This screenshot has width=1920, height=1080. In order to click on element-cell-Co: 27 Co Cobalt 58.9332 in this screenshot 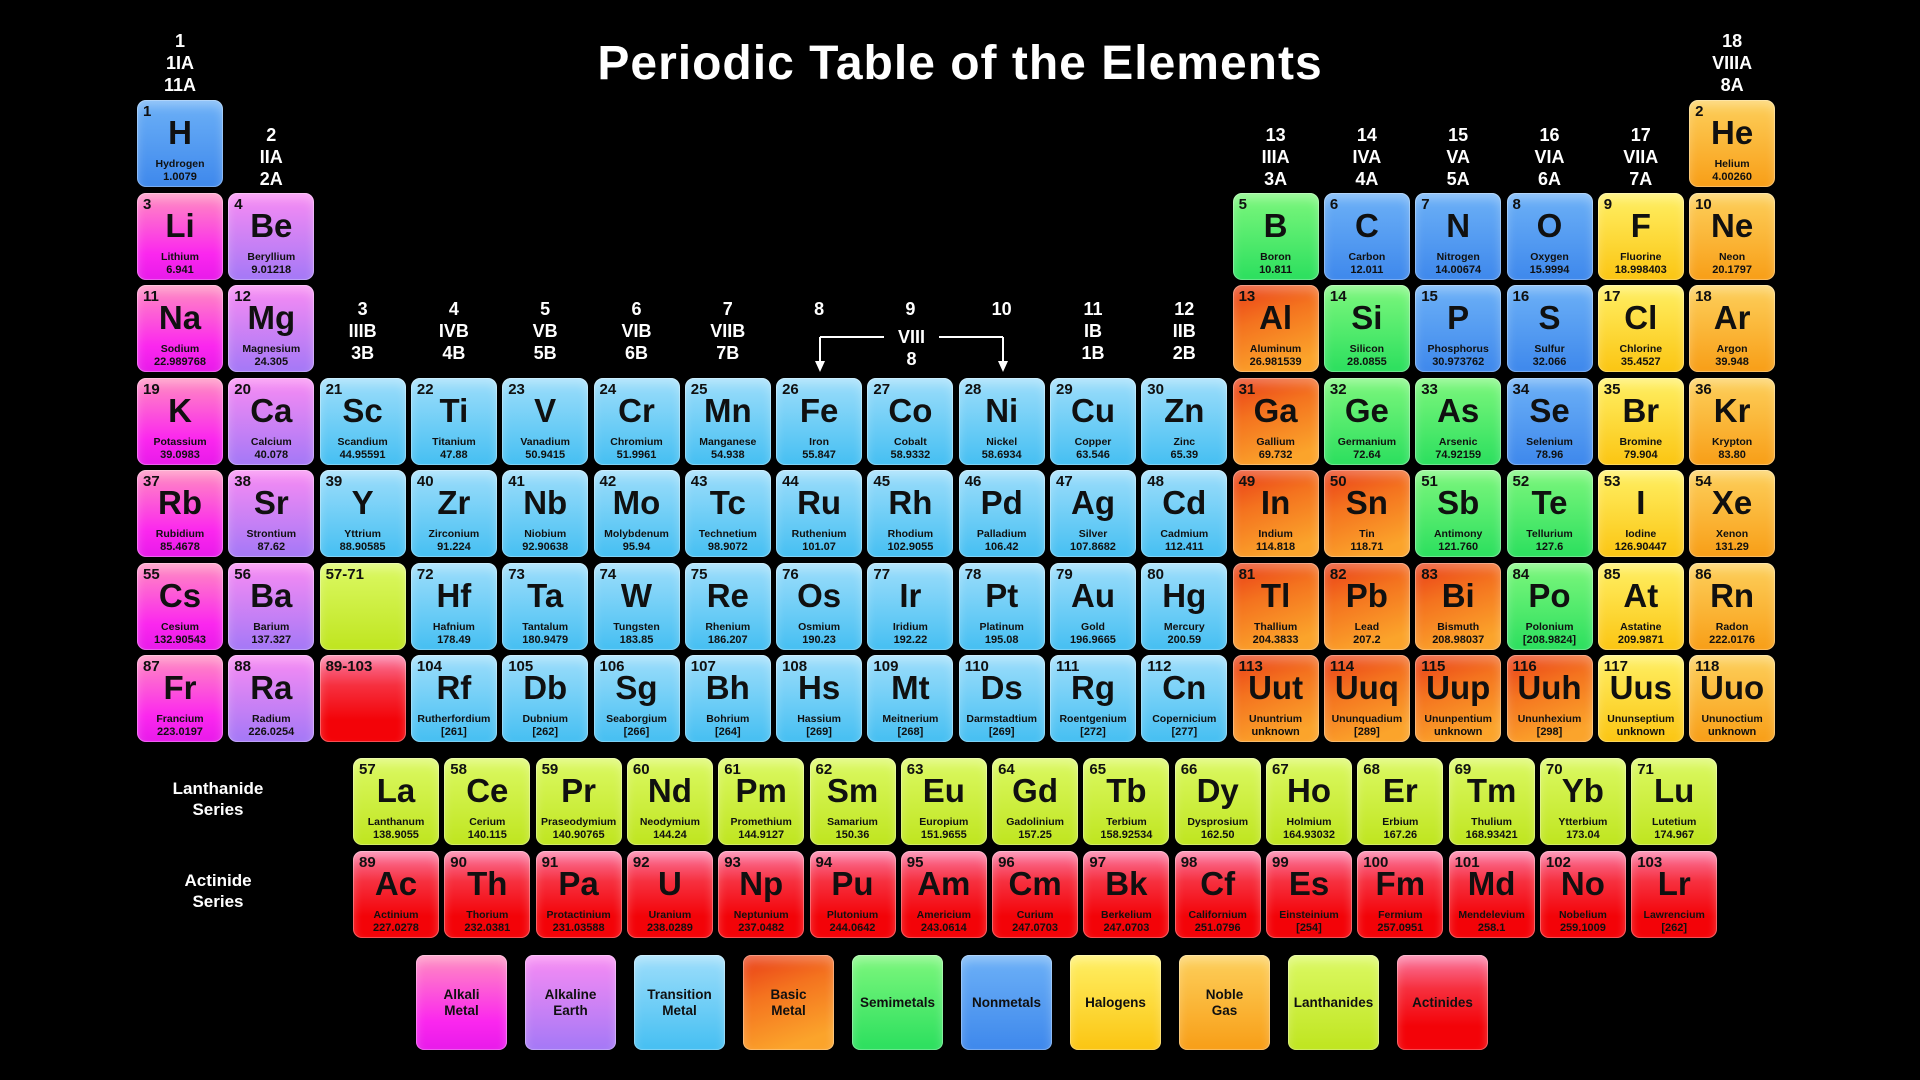, I will do `click(910, 421)`.